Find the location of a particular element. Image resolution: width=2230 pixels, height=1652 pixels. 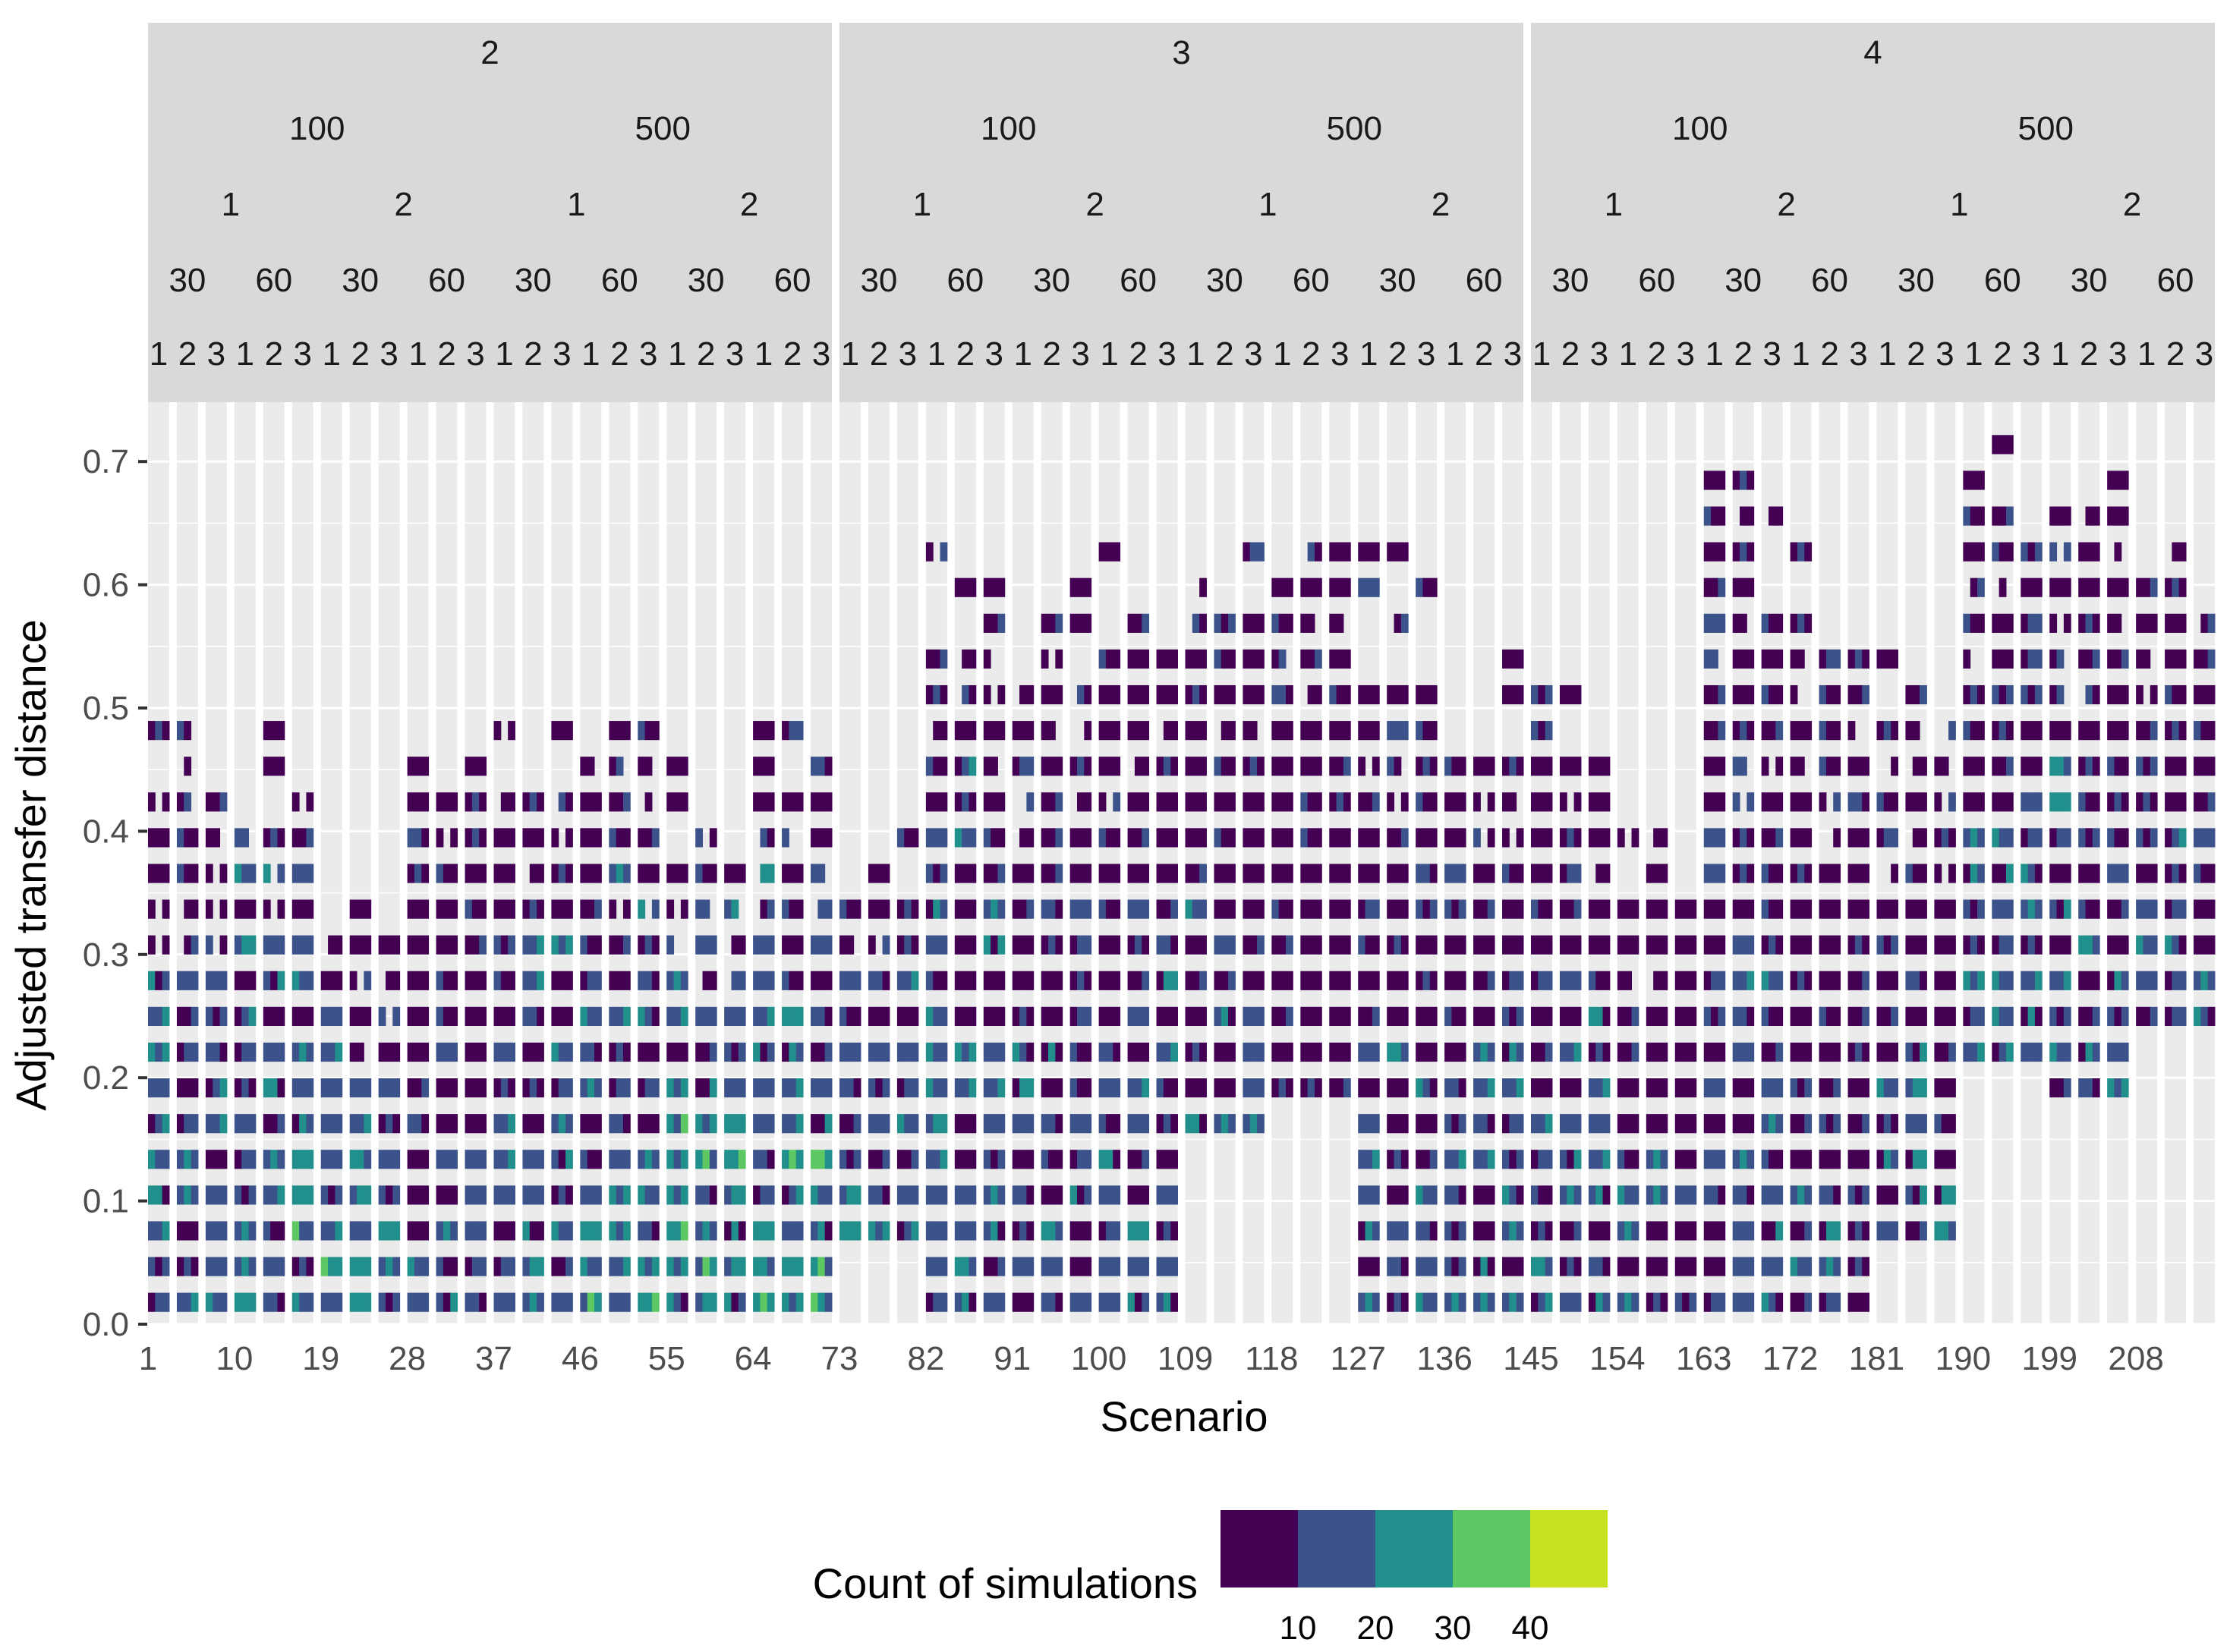

strip-l2-label: 500 is located at coordinates (663, 128).